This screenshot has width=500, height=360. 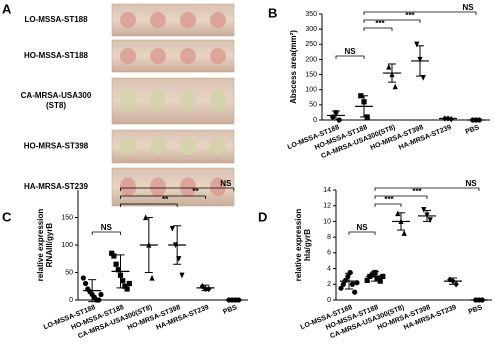 I want to click on y-tick-label: 350, so click(x=311, y=14).